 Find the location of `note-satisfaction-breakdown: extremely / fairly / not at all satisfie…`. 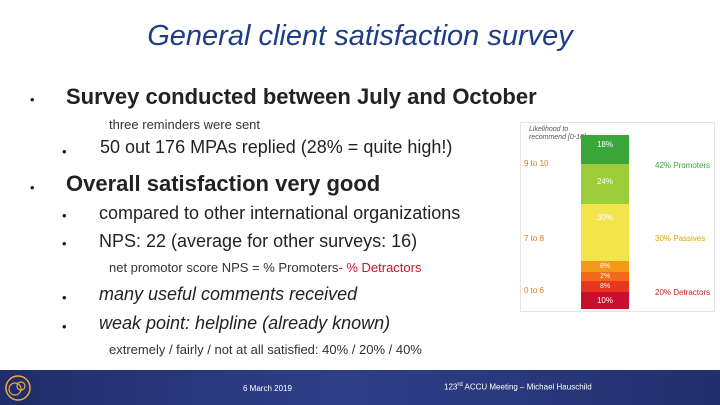

note-satisfaction-breakdown: extremely / fairly / not at all satisfie… is located at coordinates (265, 349).